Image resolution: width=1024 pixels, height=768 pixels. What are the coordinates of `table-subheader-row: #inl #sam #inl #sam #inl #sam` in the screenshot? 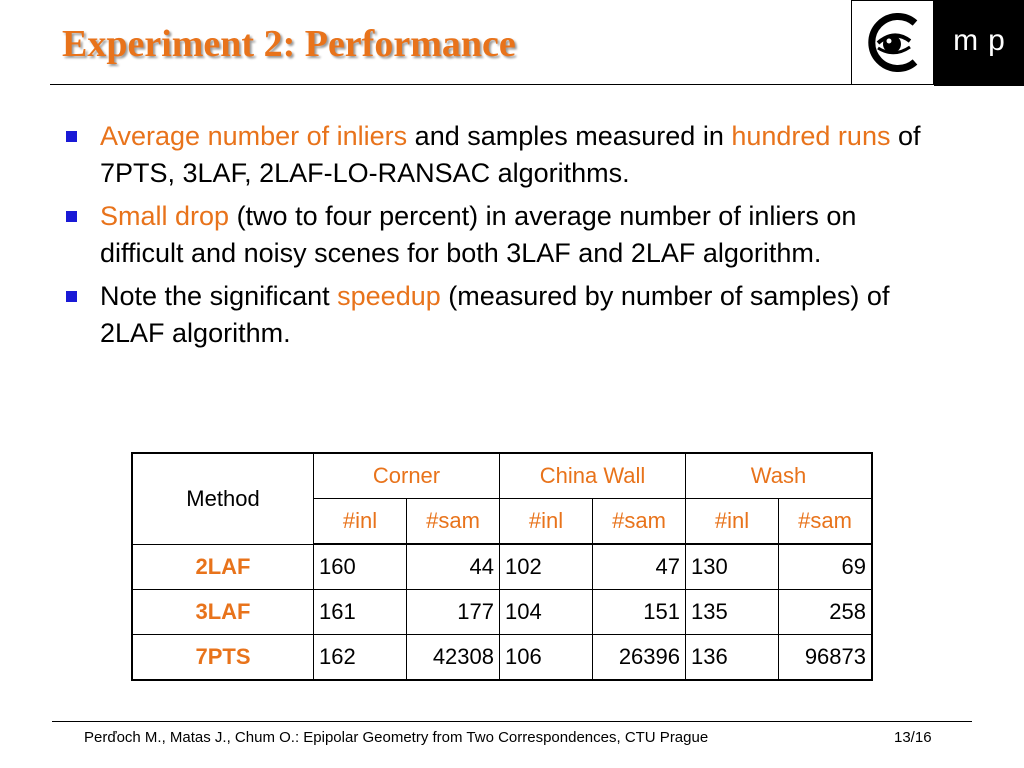 It's located at (502, 521).